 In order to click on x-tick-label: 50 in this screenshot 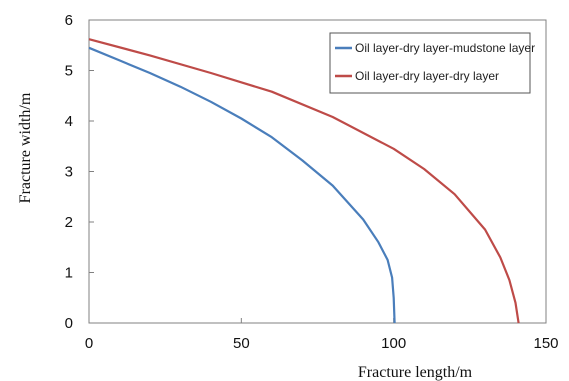, I will do `click(241, 343)`.